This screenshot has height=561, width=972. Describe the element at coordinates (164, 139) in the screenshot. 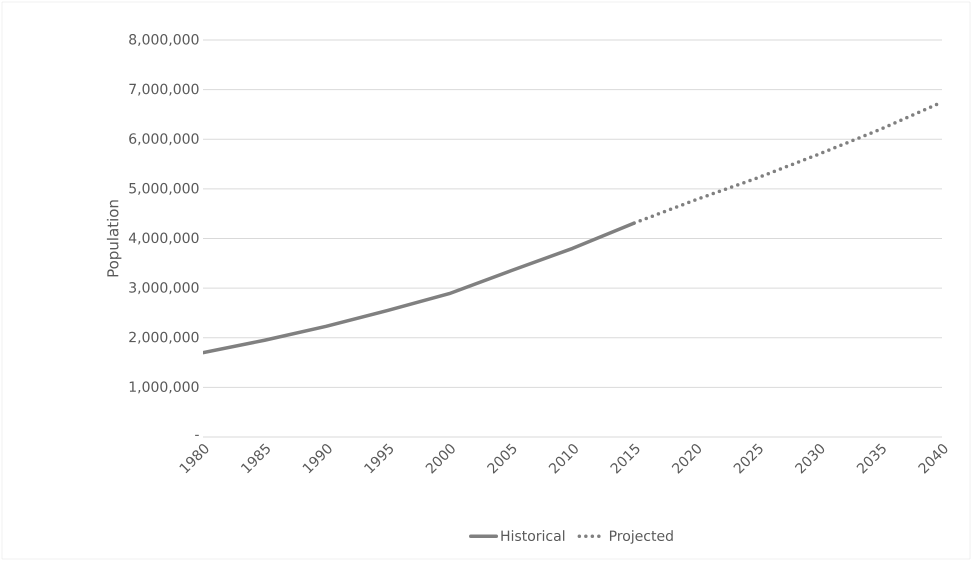

I see `y-tick-label: 6,000,000` at that location.